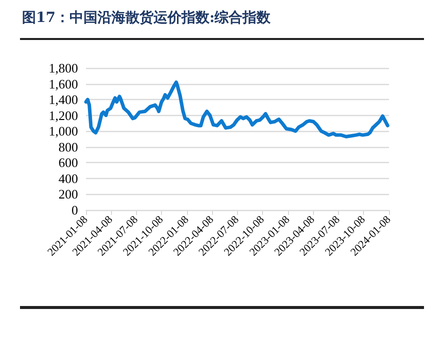 This screenshot has width=432, height=344. Describe the element at coordinates (63, 115) in the screenshot. I see `y-tick-label: 1,200` at that location.